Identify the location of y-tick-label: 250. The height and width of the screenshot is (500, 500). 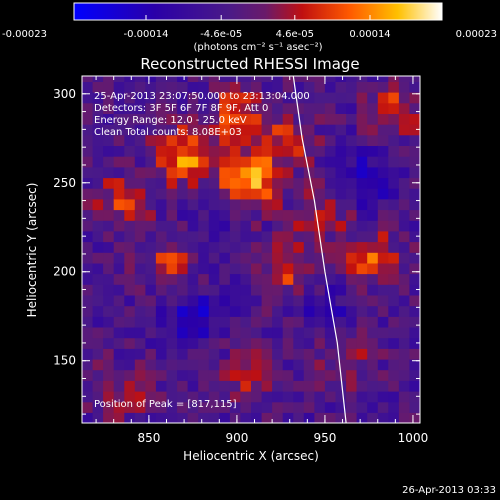
(64, 183).